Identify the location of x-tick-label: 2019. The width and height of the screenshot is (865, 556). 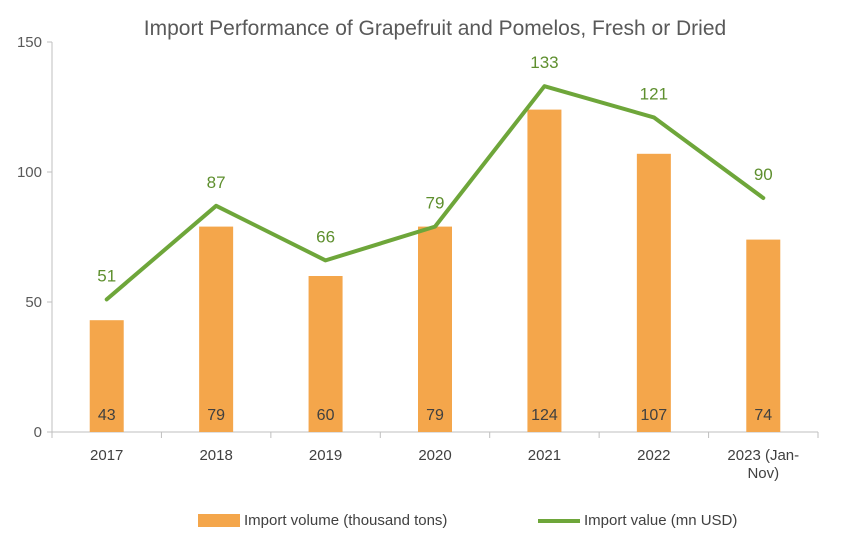
(325, 455).